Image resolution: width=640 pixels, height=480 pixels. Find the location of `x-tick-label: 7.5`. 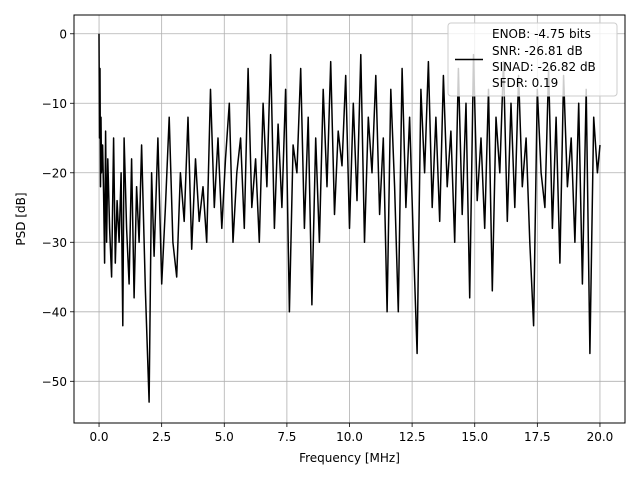

x-tick-label: 7.5 is located at coordinates (286, 437).